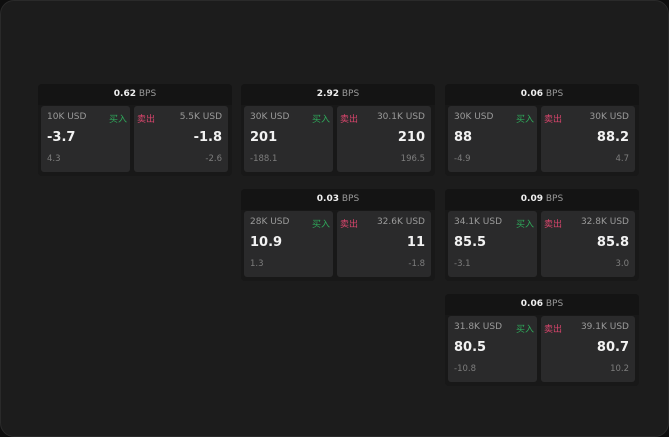  Describe the element at coordinates (384, 244) in the screenshot. I see `sell-button: 卖出 32.6K USD 11 -1.8` at that location.